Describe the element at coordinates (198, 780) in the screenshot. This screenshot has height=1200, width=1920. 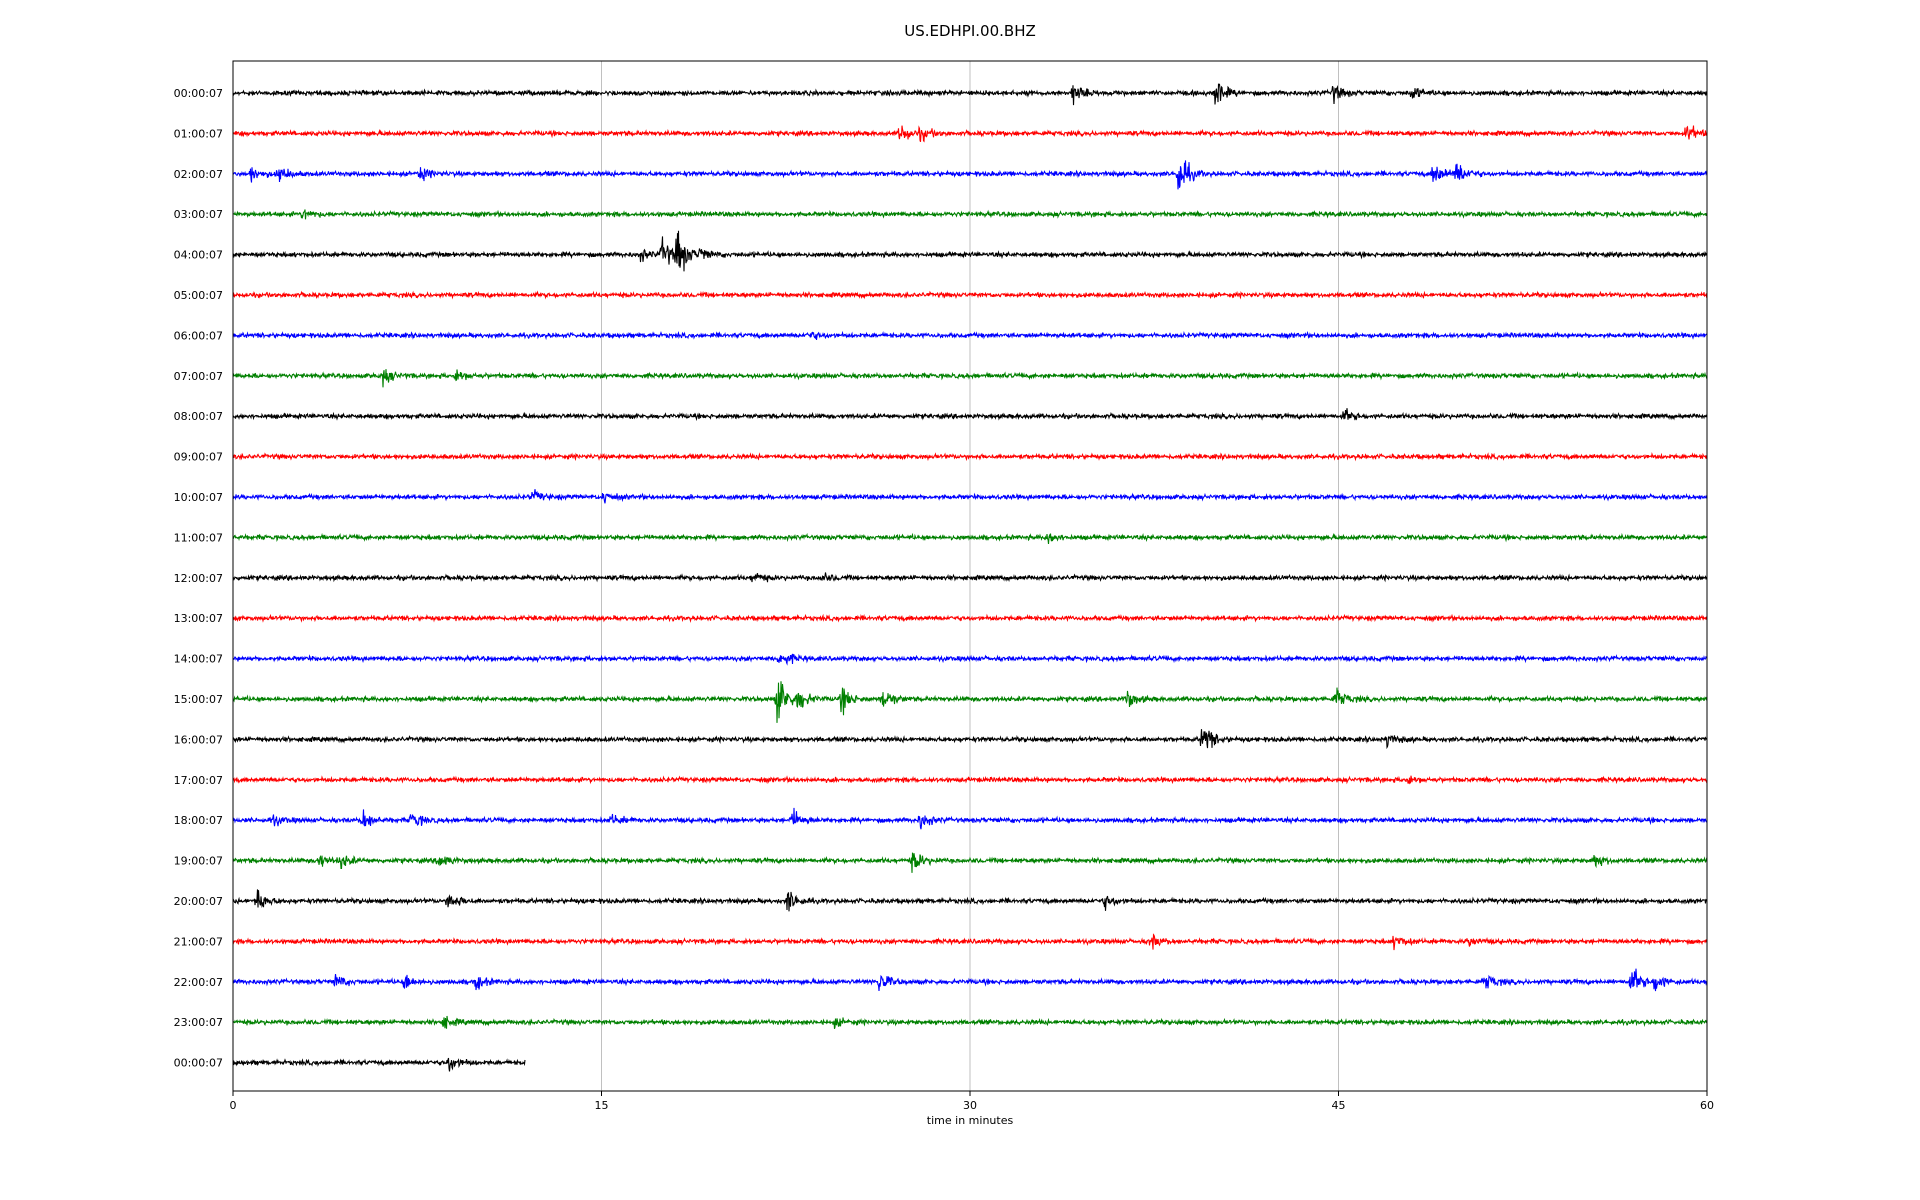
I see `row-time-label: 17:00:07` at that location.